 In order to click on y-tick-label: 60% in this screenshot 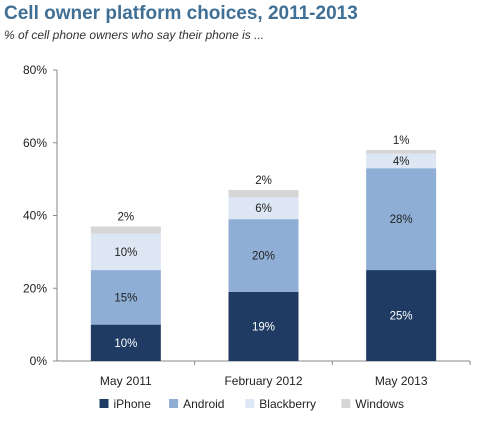, I will do `click(35, 143)`.